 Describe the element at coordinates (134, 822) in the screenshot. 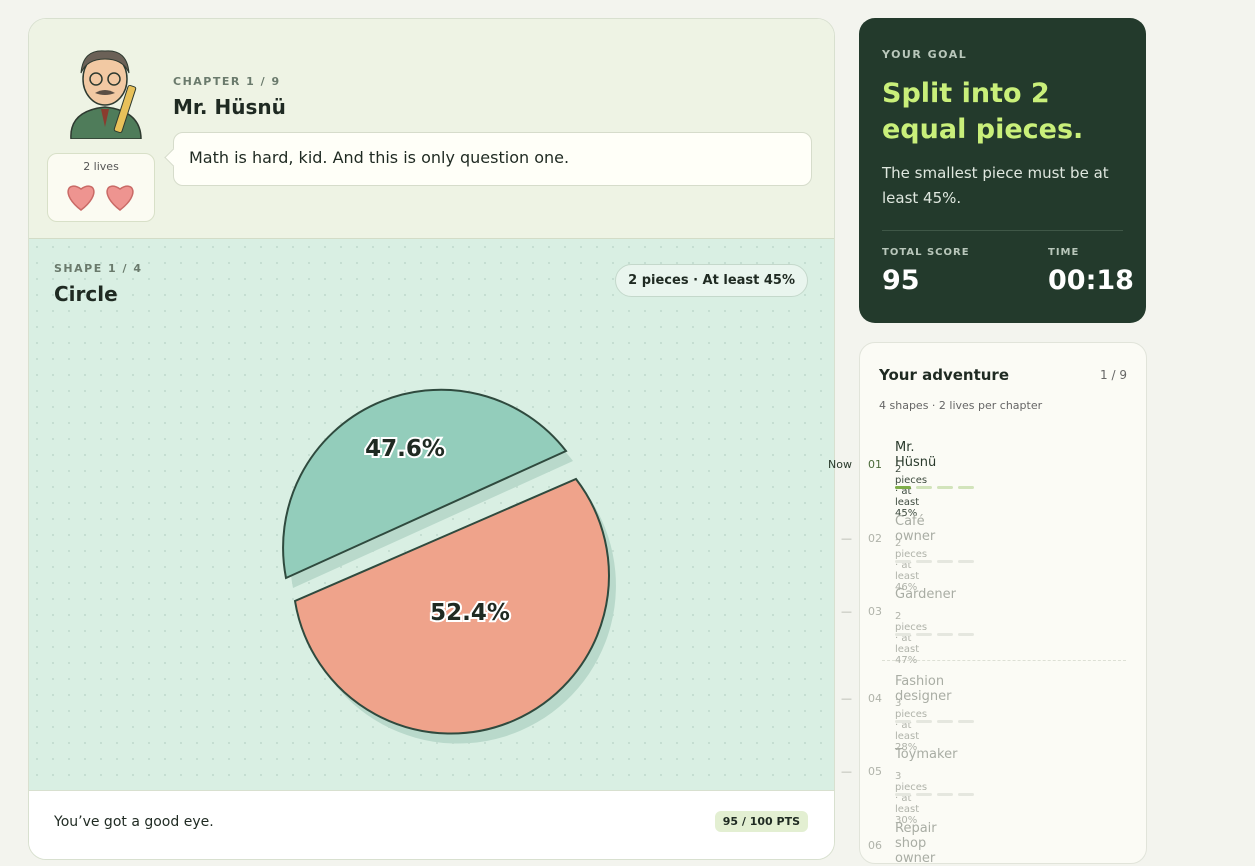

I see `feedback-text: You’ve got a good eye.` at that location.